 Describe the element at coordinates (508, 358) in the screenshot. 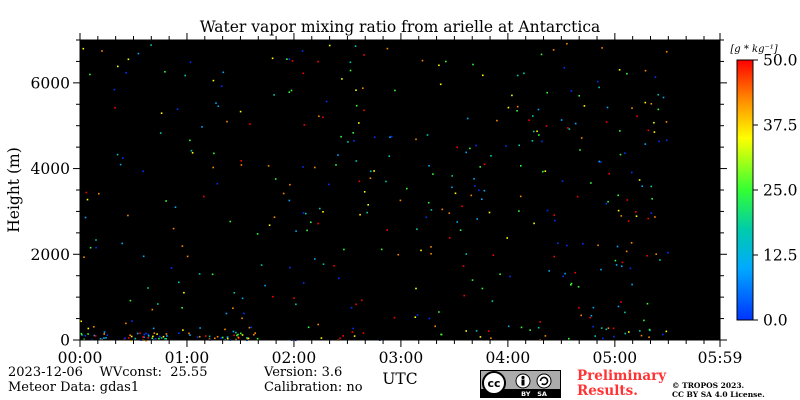

I see `x-tick-label: 04:00` at that location.